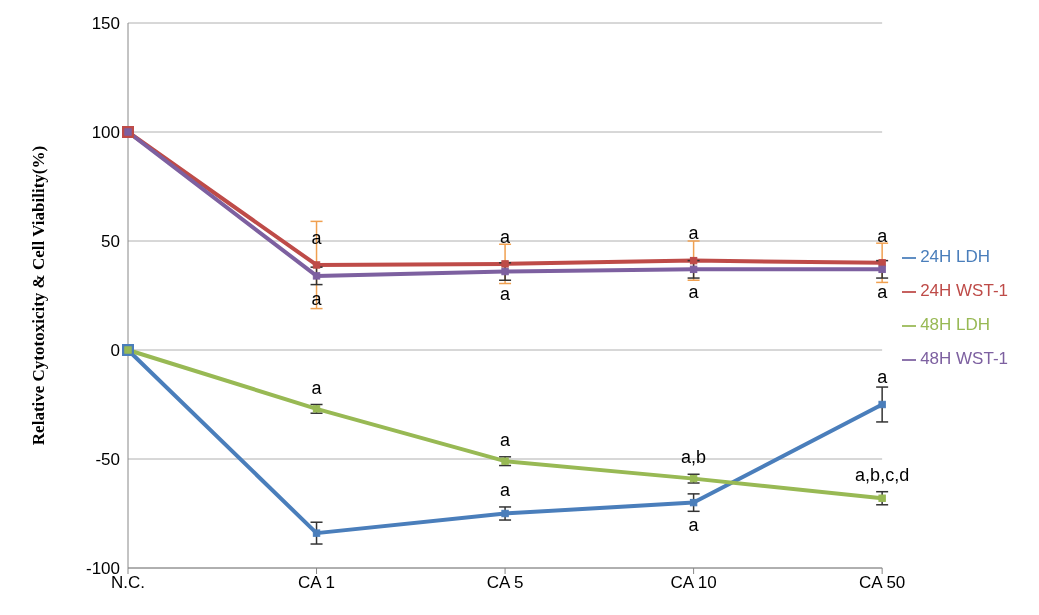 The width and height of the screenshot is (1039, 615). Describe the element at coordinates (882, 583) in the screenshot. I see `x-tick-label: CA 50` at that location.